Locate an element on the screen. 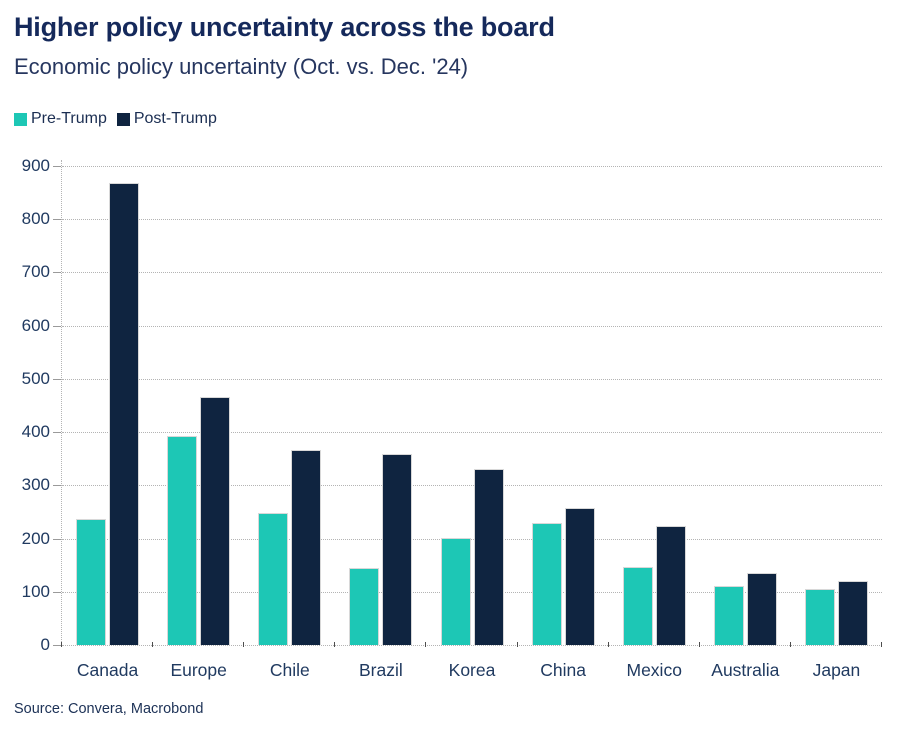  x-axis-label-korea: Korea is located at coordinates (472, 670).